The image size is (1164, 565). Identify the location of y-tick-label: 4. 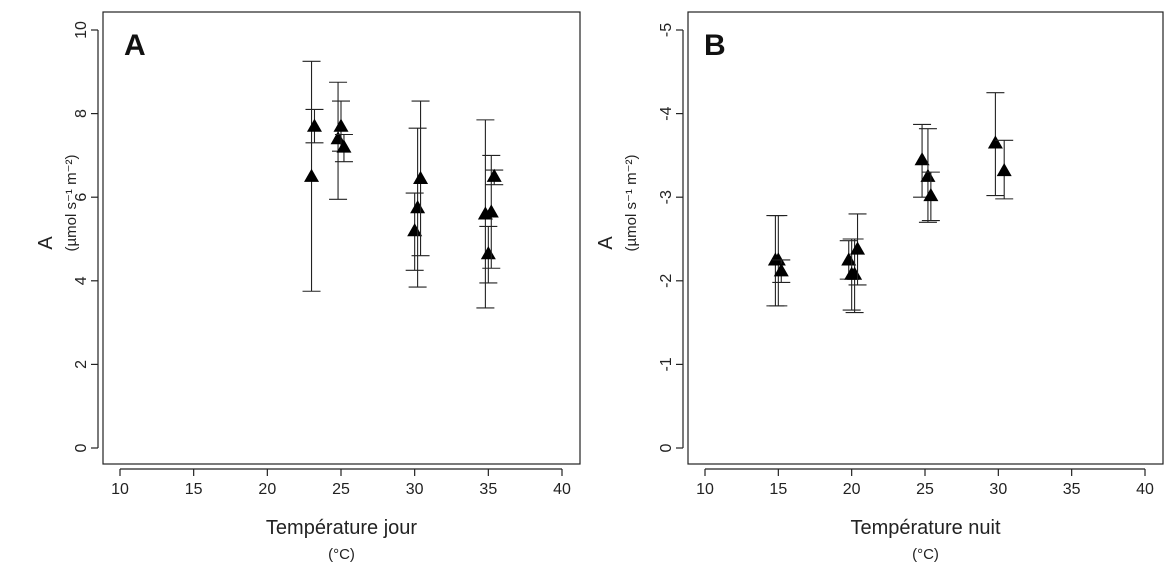
(81, 280).